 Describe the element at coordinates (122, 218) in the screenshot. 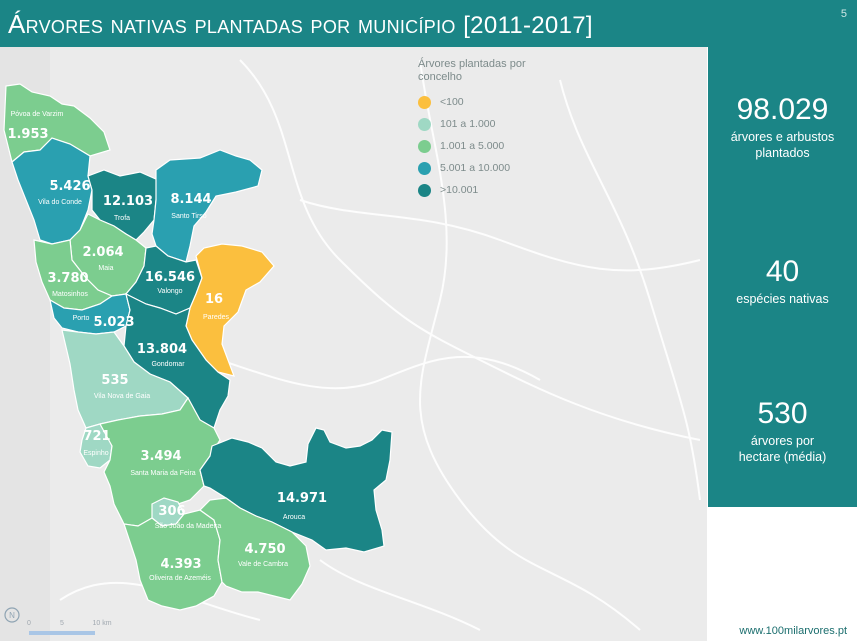

I see `name-trofa: Trofa` at that location.